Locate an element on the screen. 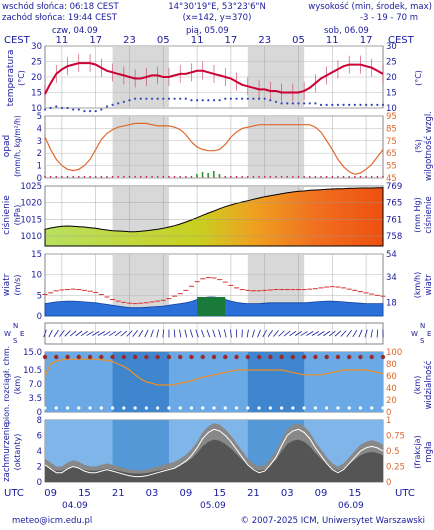 The height and width of the screenshot is (530, 434). temp-tick-right: 15 is located at coordinates (391, 94).